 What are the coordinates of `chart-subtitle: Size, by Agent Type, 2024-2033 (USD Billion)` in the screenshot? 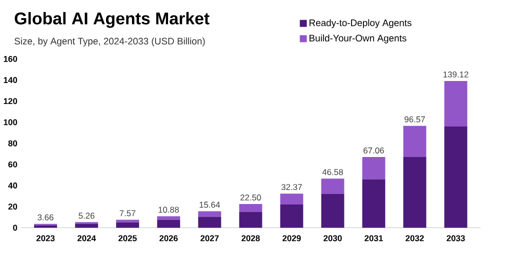 It's located at (109, 42).